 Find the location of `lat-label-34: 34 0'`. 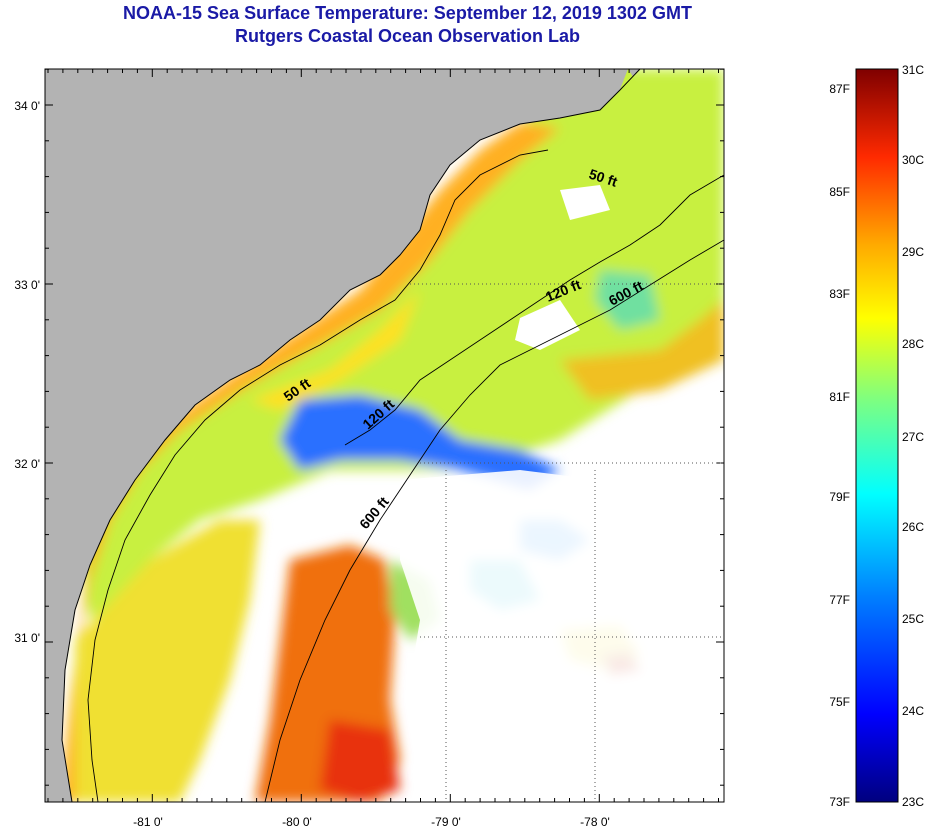

lat-label-34: 34 0' is located at coordinates (27, 106).